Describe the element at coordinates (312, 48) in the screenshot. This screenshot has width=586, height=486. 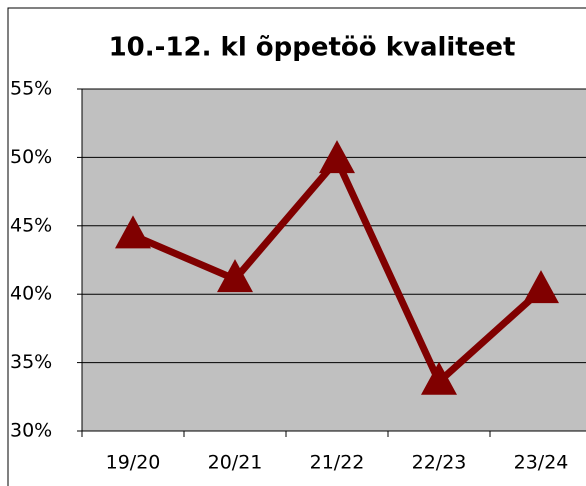
I see `chart-title: 10.-12. kl õppetöö kvaliteet` at that location.